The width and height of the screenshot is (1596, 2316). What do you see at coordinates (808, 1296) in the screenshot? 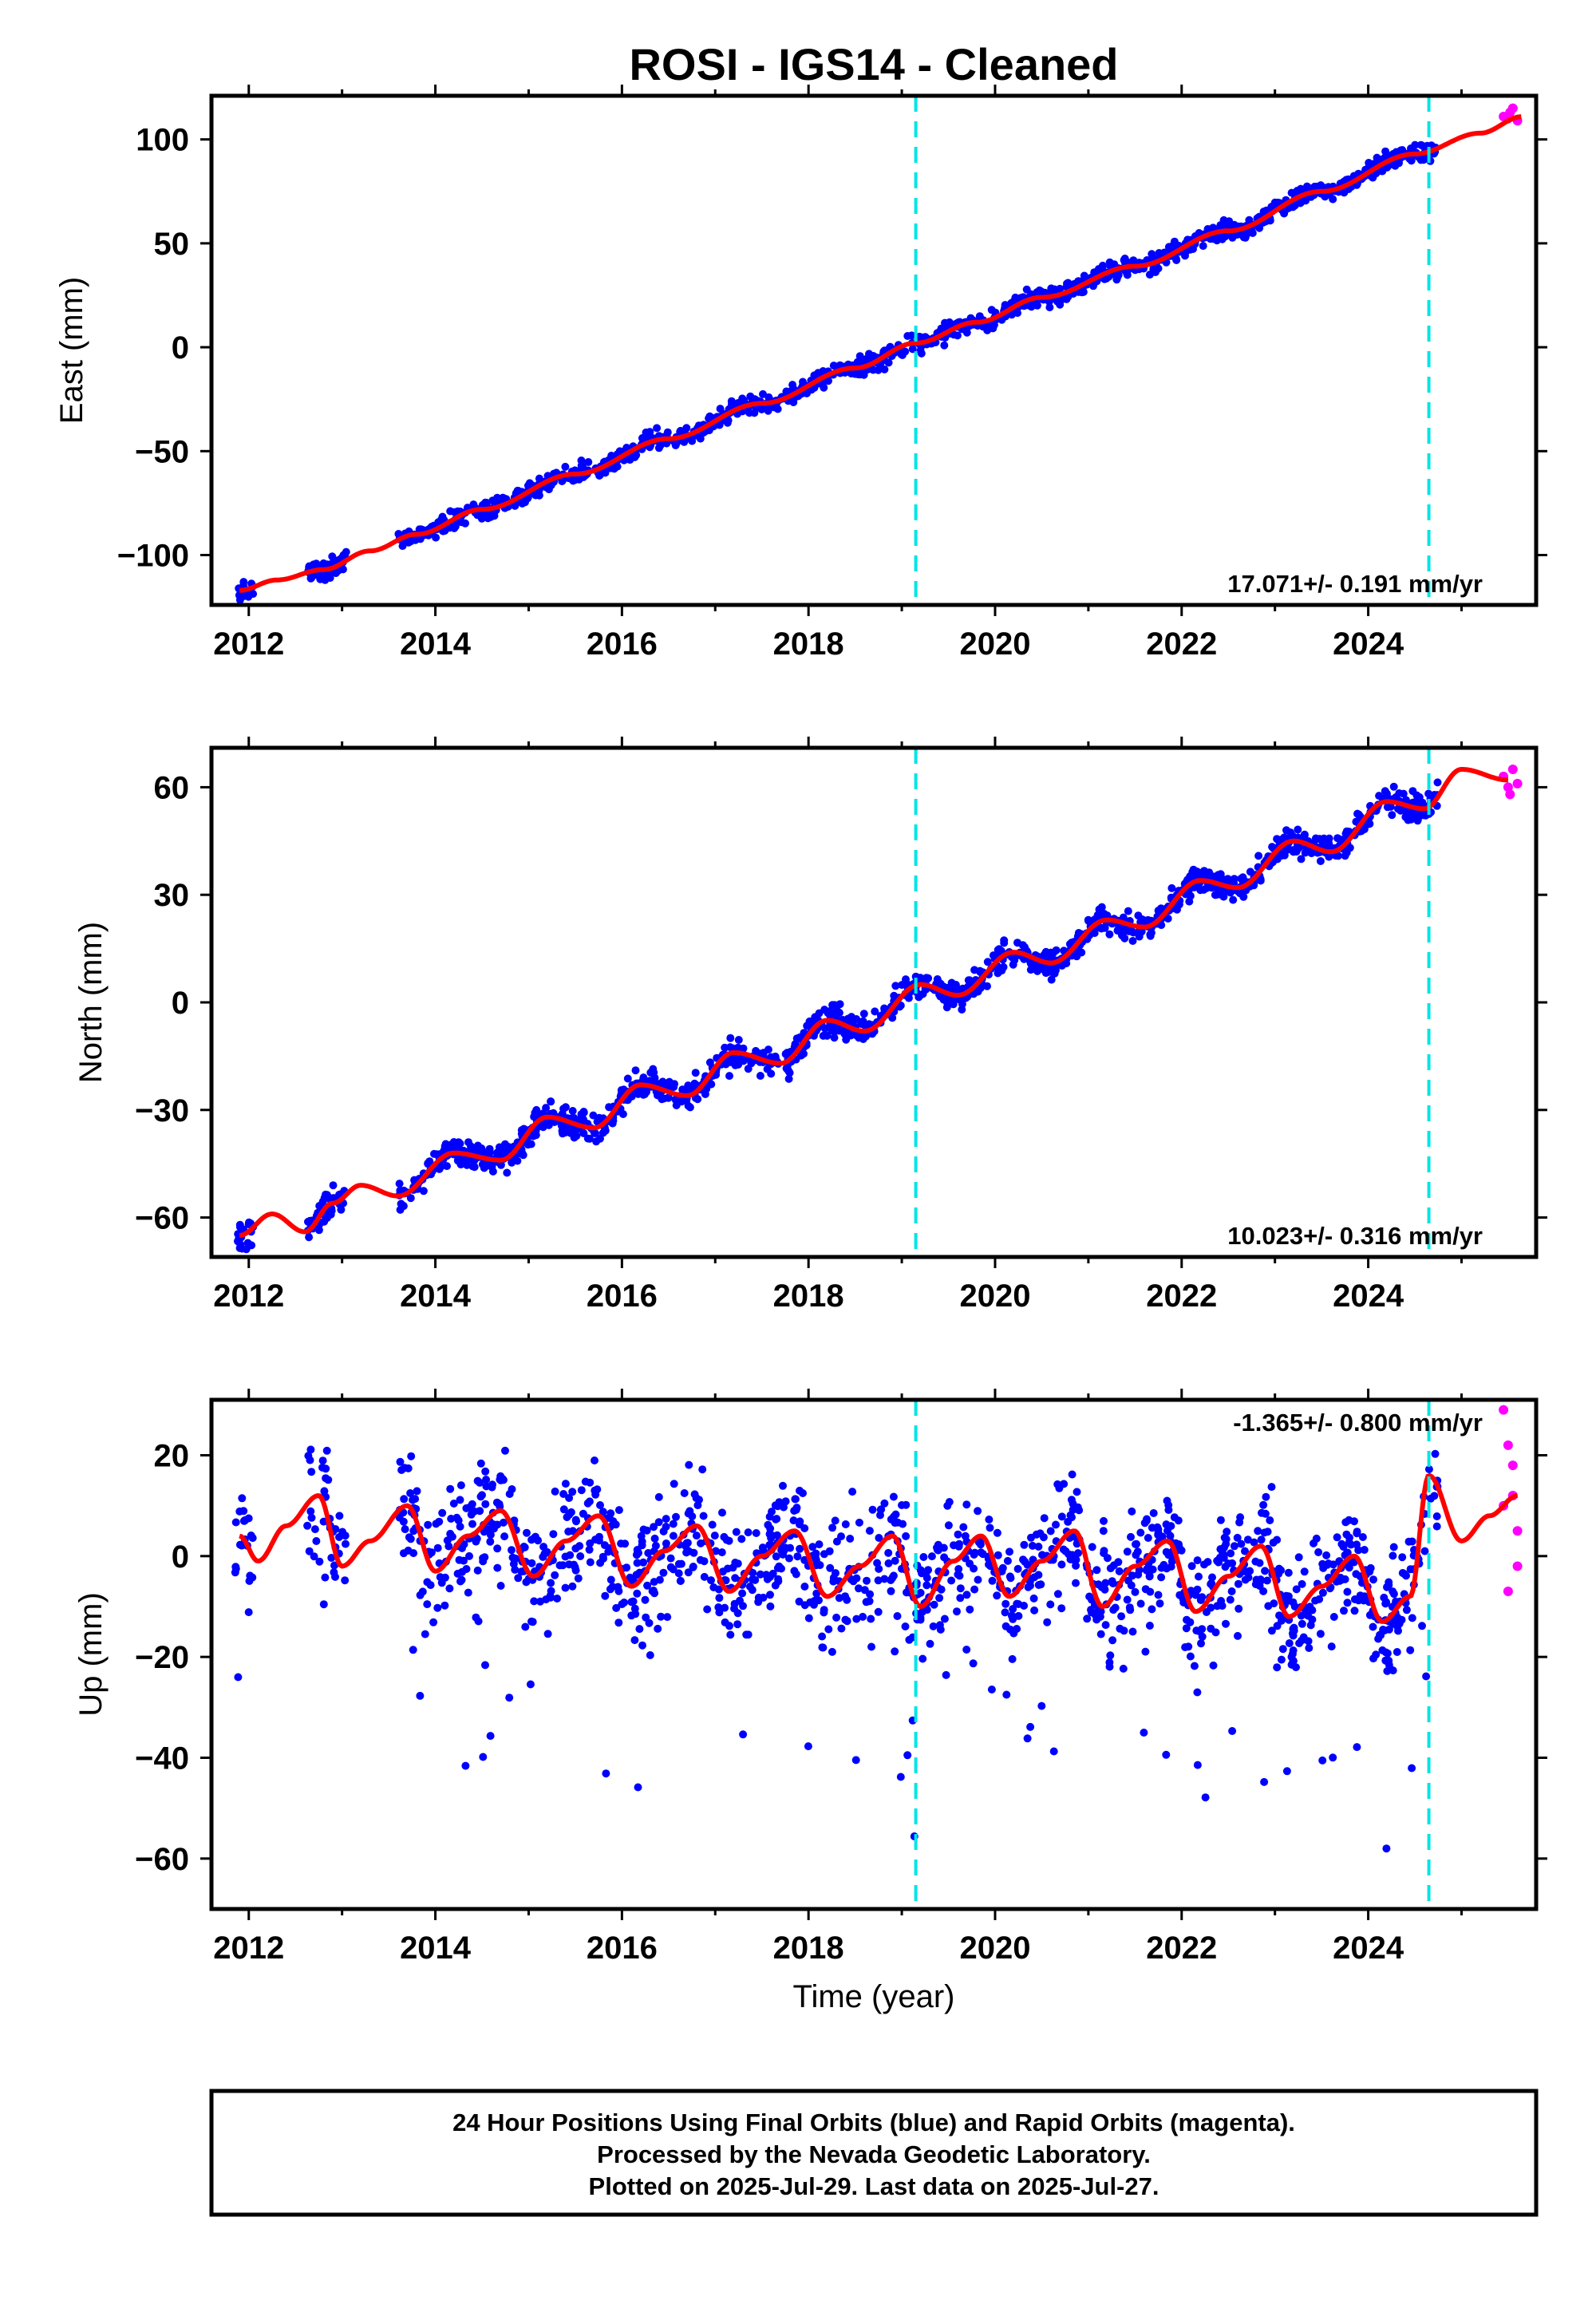
I see `north-x-tick-label: 2018` at bounding box center [808, 1296].